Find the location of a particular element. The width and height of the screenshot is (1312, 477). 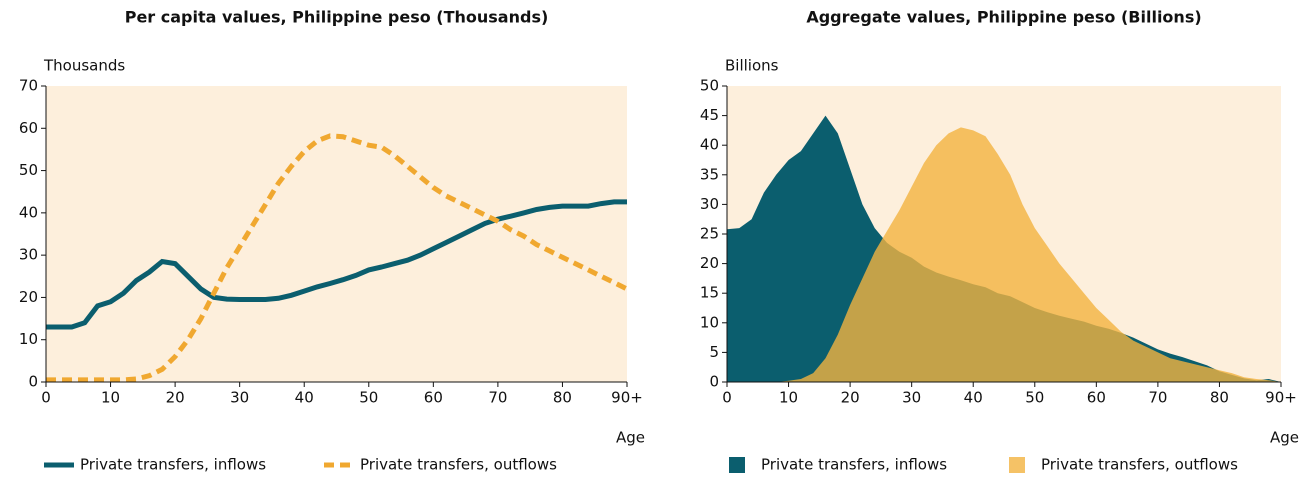

y-axis-label: Thousands is located at coordinates (84, 66).